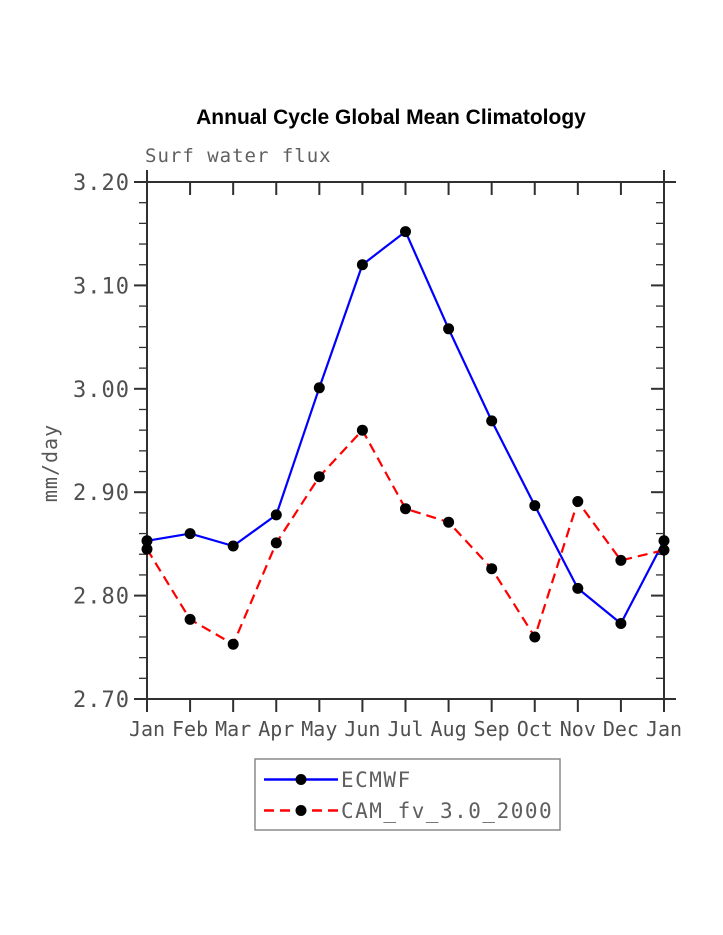  I want to click on x-tick-label: Jun, so click(362, 729).